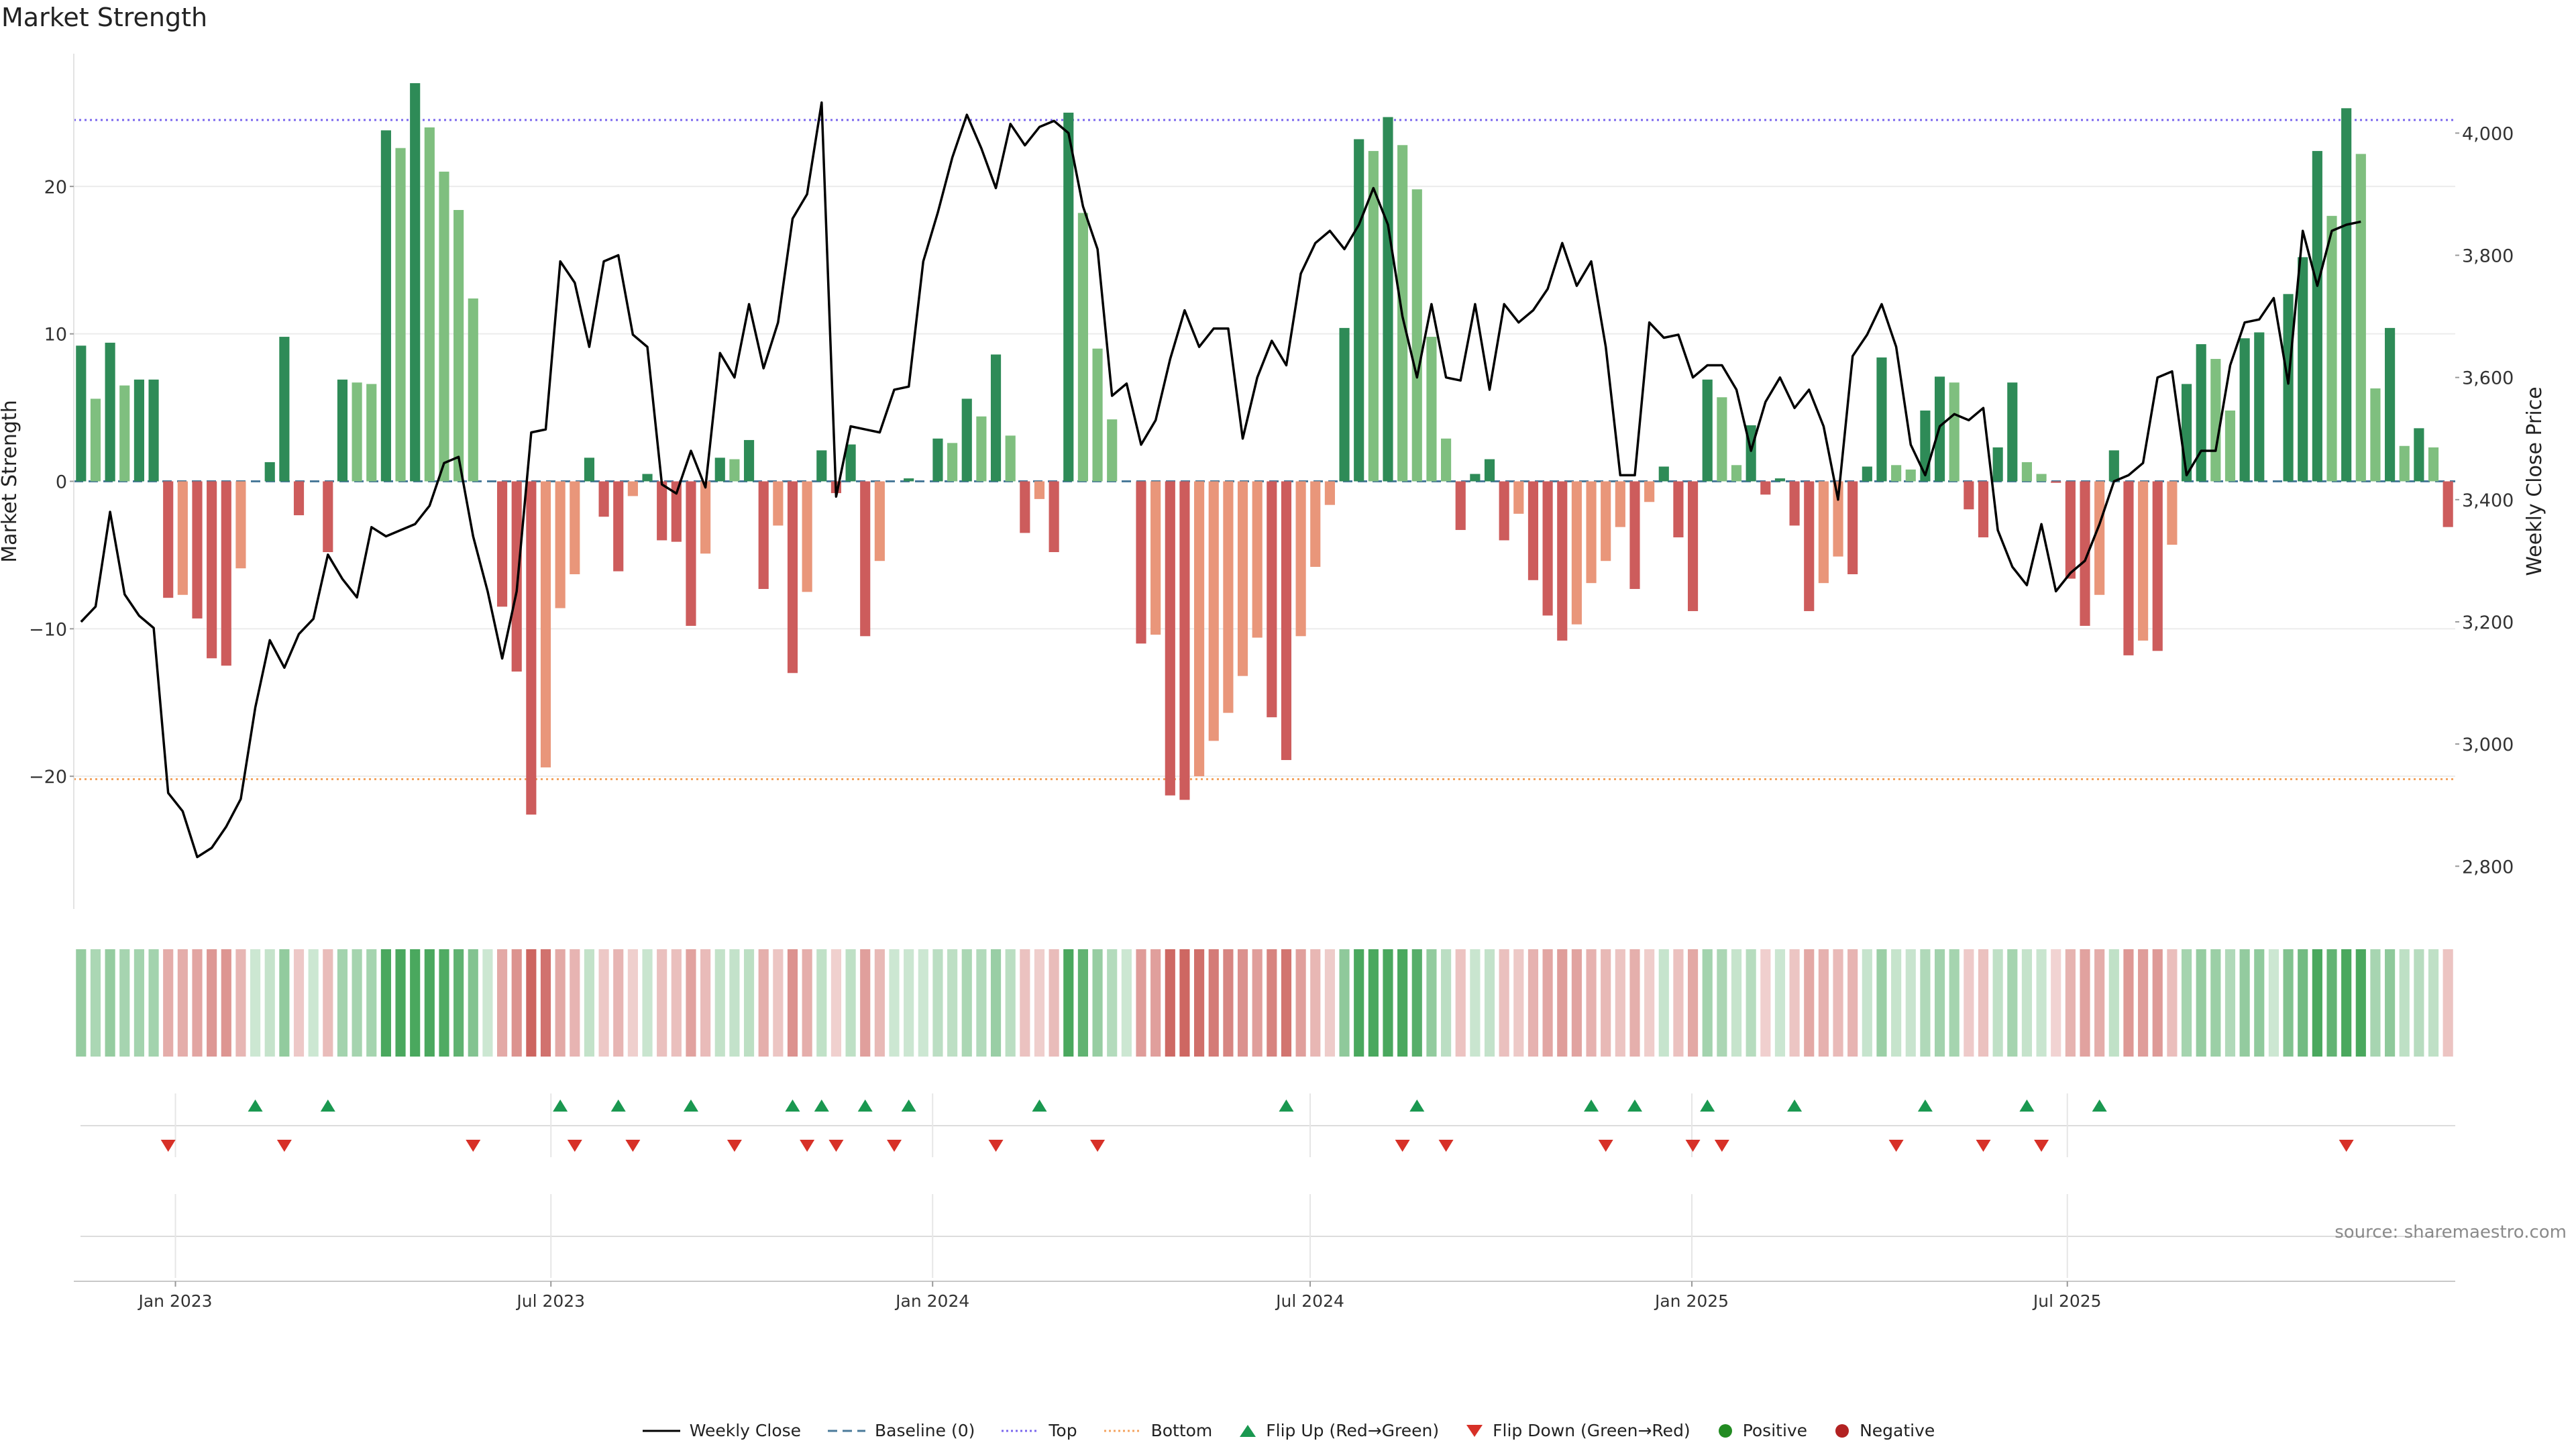  I want to click on flip-markers-panel, so click(1267, 1125).